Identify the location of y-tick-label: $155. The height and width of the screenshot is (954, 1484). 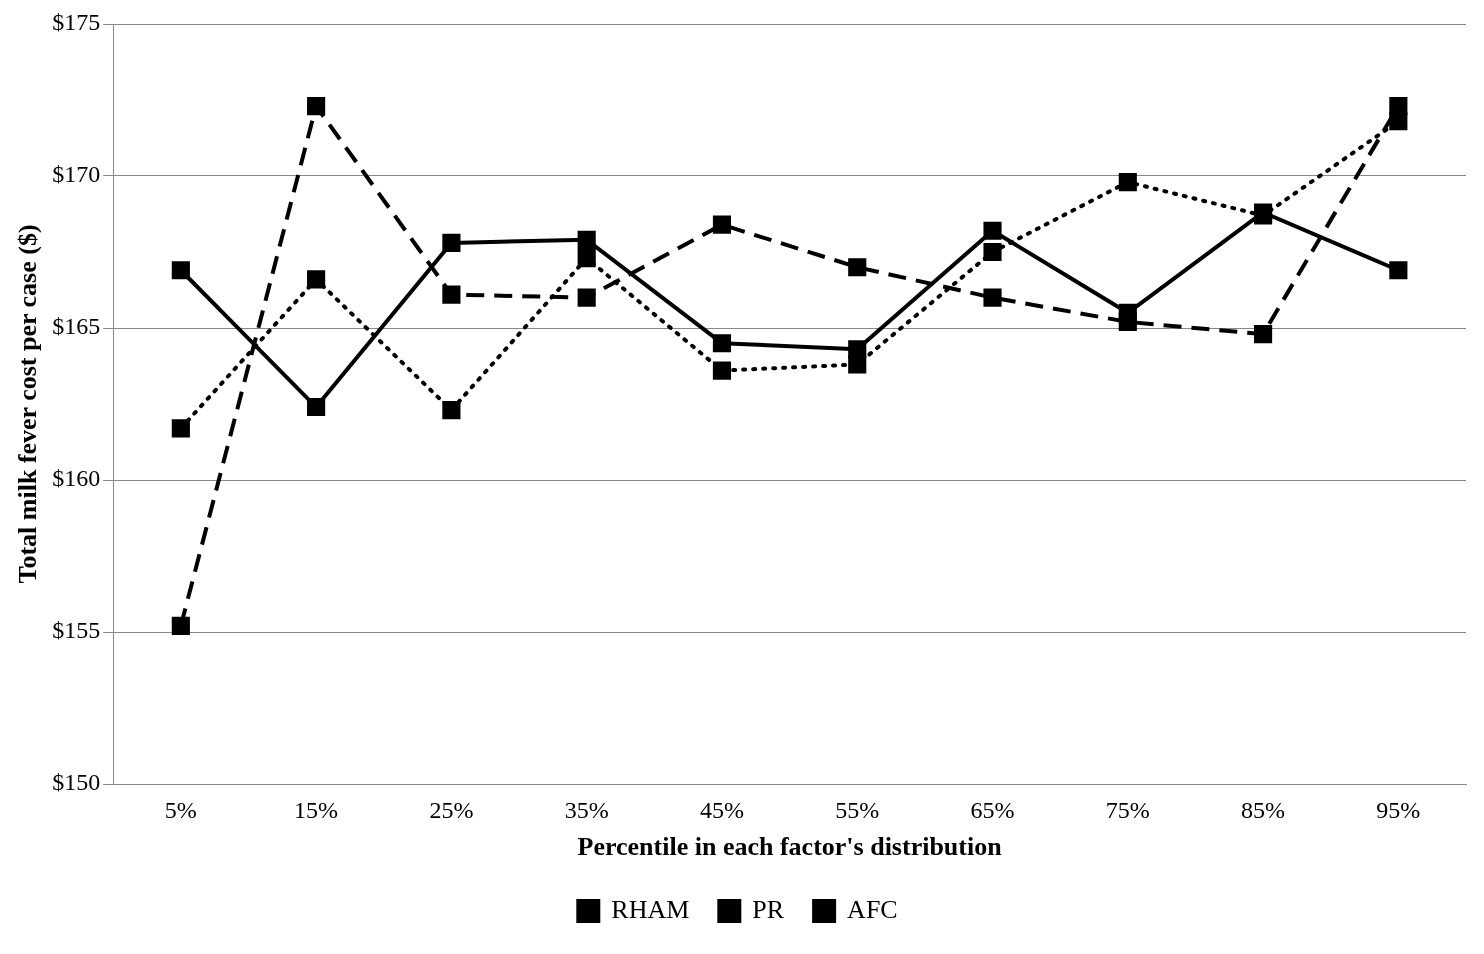
(76, 630).